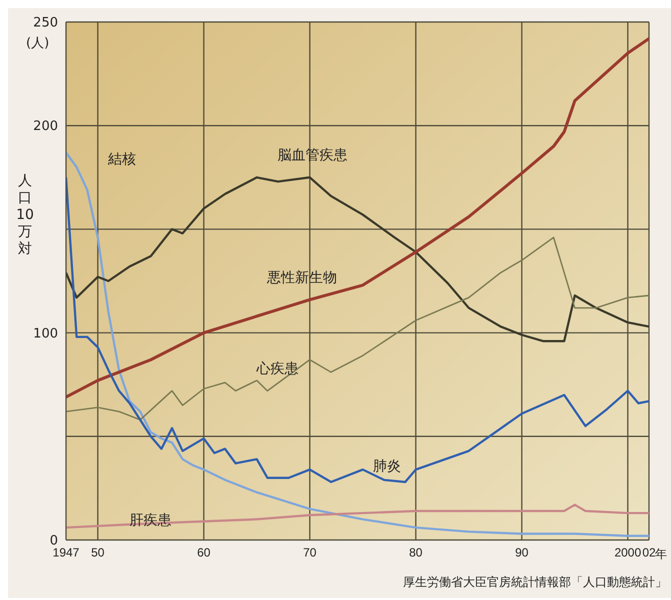 This screenshot has width=671, height=600. What do you see at coordinates (150, 520) in the screenshot?
I see `series-label: 肝疾患` at bounding box center [150, 520].